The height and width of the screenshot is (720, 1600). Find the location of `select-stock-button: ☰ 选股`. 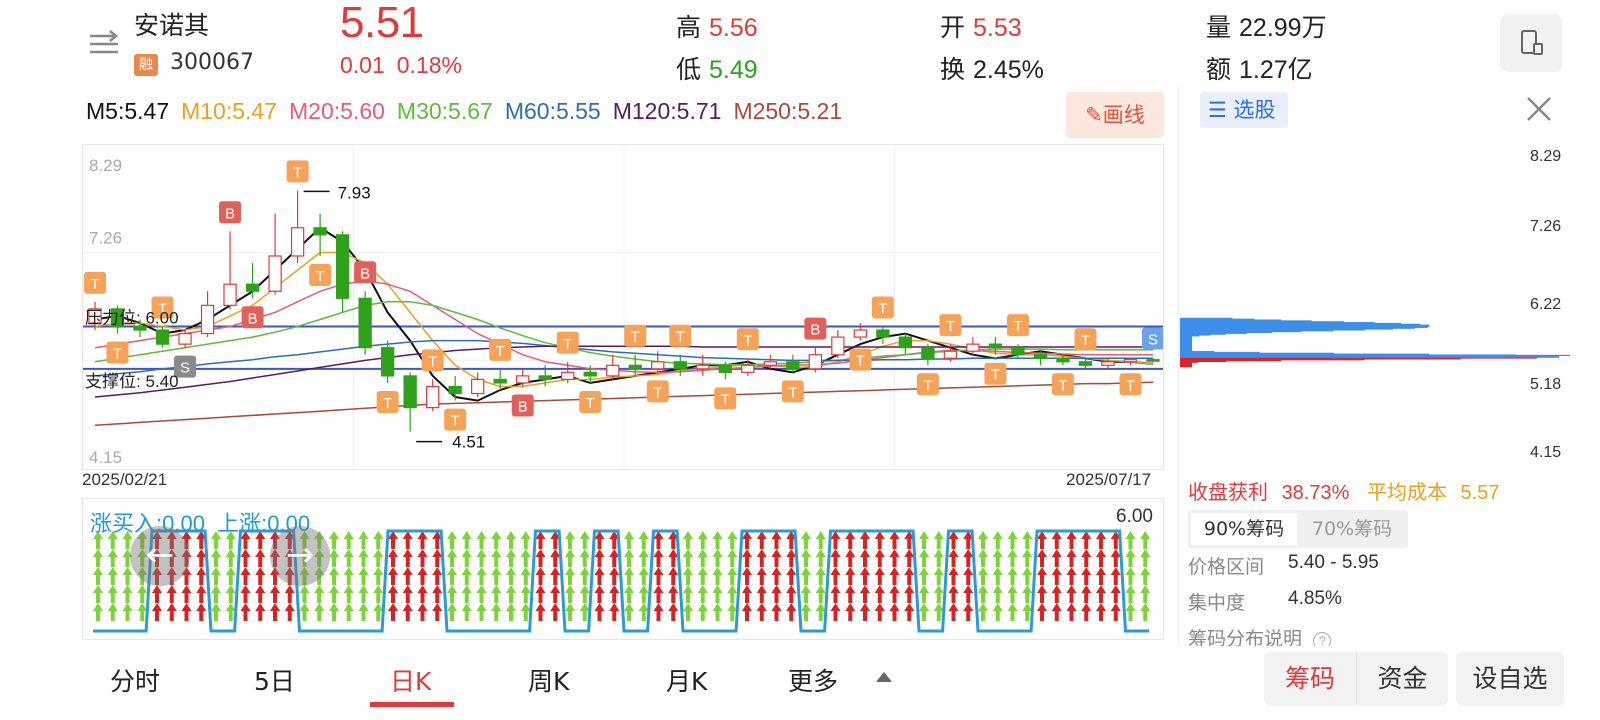

select-stock-button: ☰ 选股 is located at coordinates (1244, 110).